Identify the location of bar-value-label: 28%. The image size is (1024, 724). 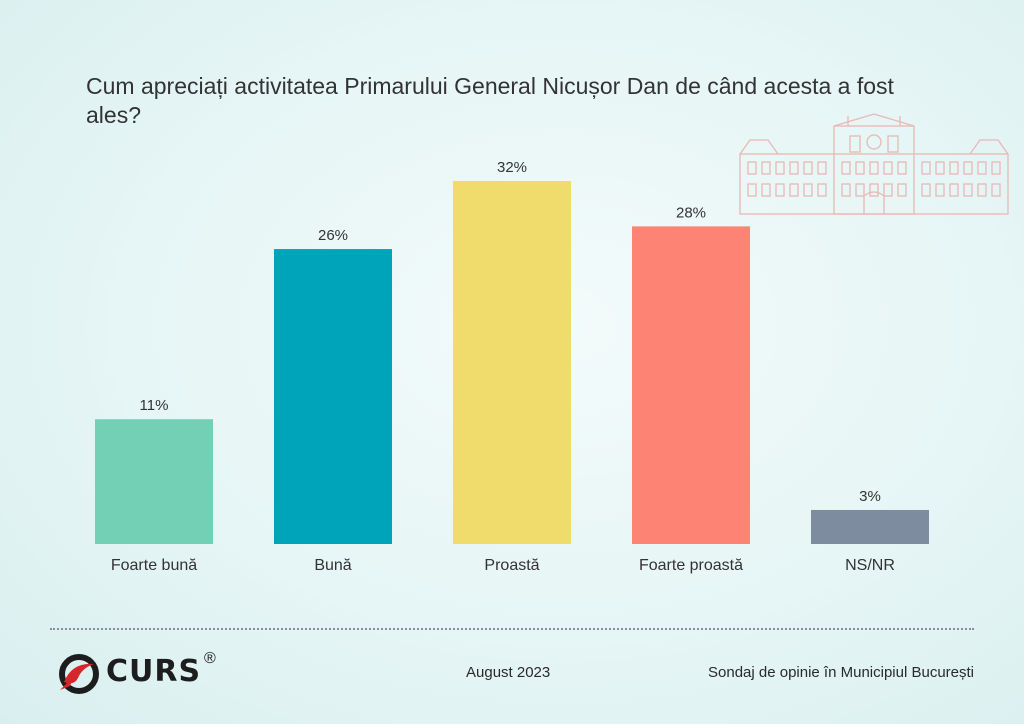
(691, 212).